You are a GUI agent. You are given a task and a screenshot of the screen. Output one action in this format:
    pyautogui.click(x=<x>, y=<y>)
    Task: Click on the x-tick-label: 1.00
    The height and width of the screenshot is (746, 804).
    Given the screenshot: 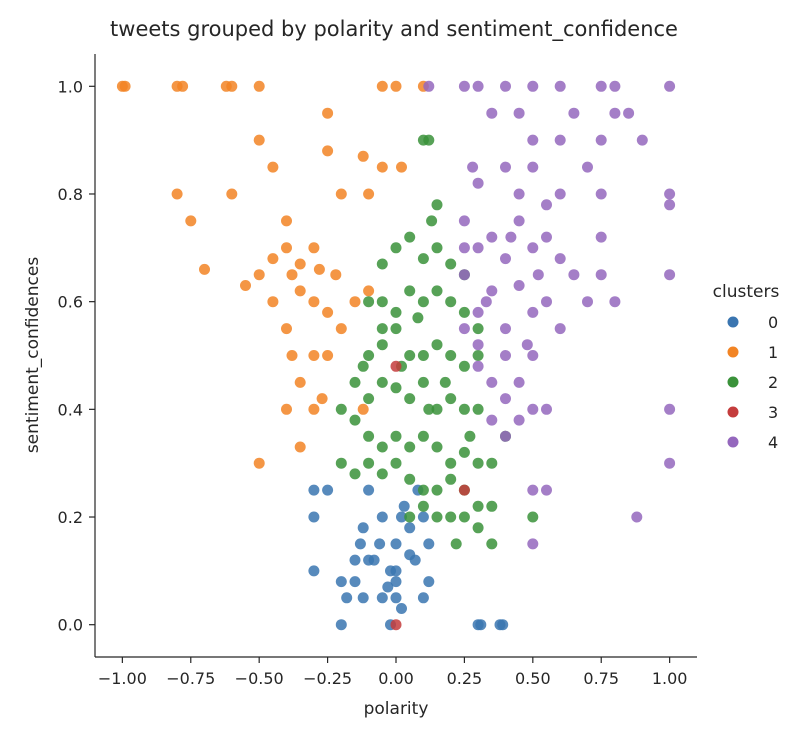 What is the action you would take?
    pyautogui.click(x=670, y=678)
    